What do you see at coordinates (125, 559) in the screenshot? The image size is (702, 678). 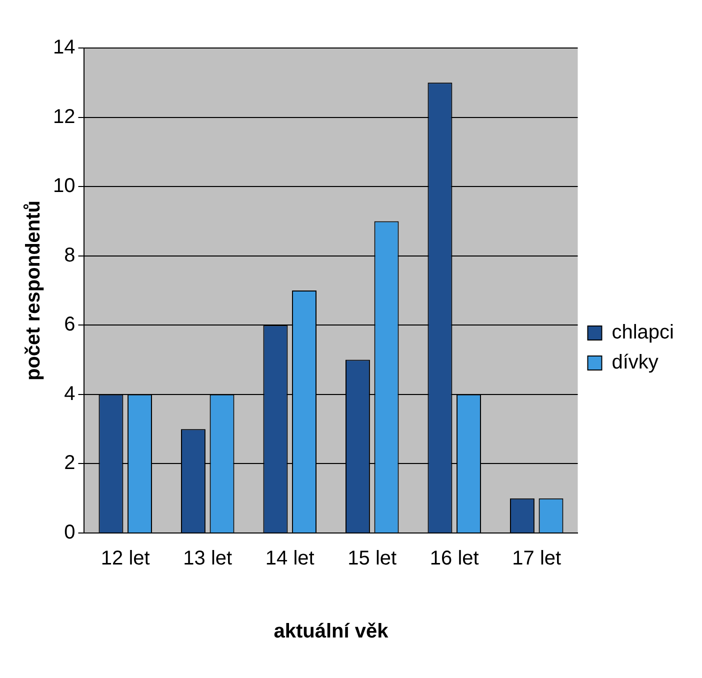 I see `x-tick-label: 12 let` at bounding box center [125, 559].